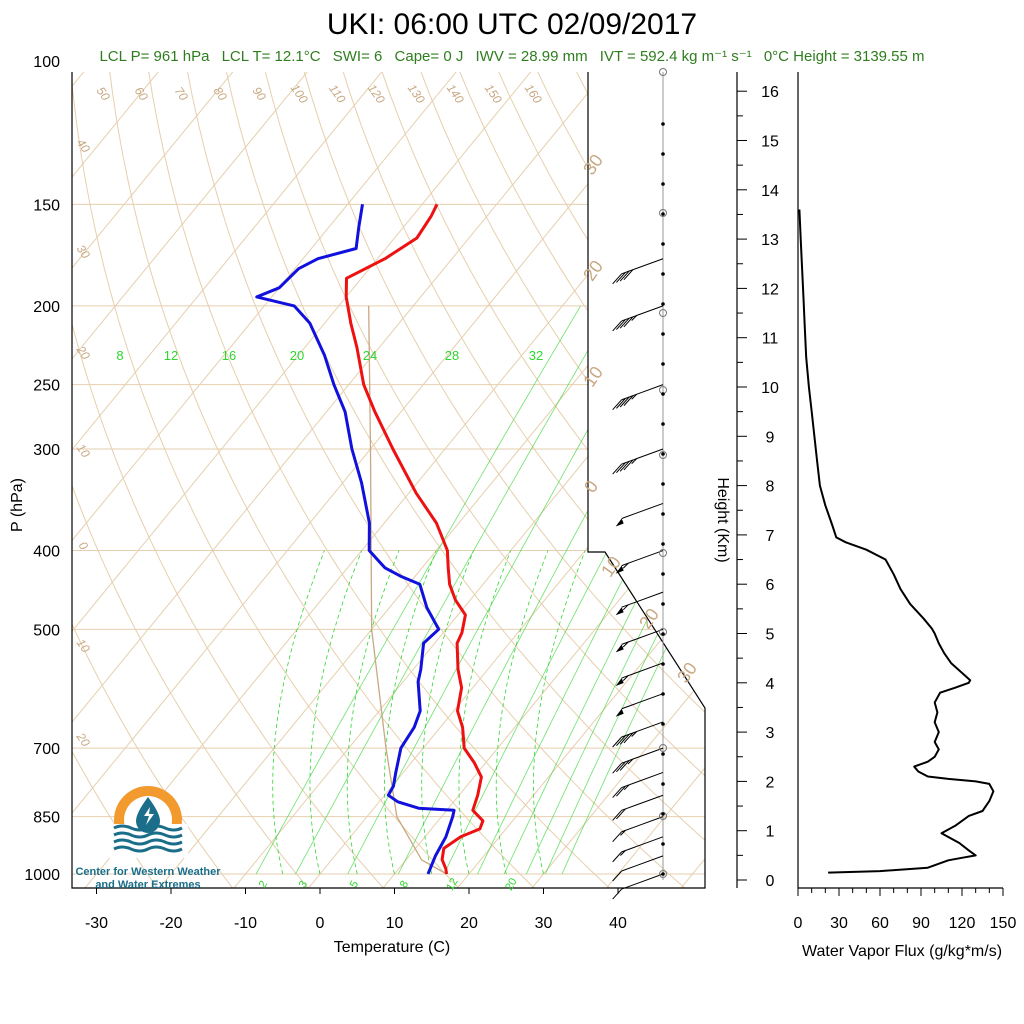 The height and width of the screenshot is (1024, 1024). I want to click on temperature-tick-label: 10, so click(395, 923).